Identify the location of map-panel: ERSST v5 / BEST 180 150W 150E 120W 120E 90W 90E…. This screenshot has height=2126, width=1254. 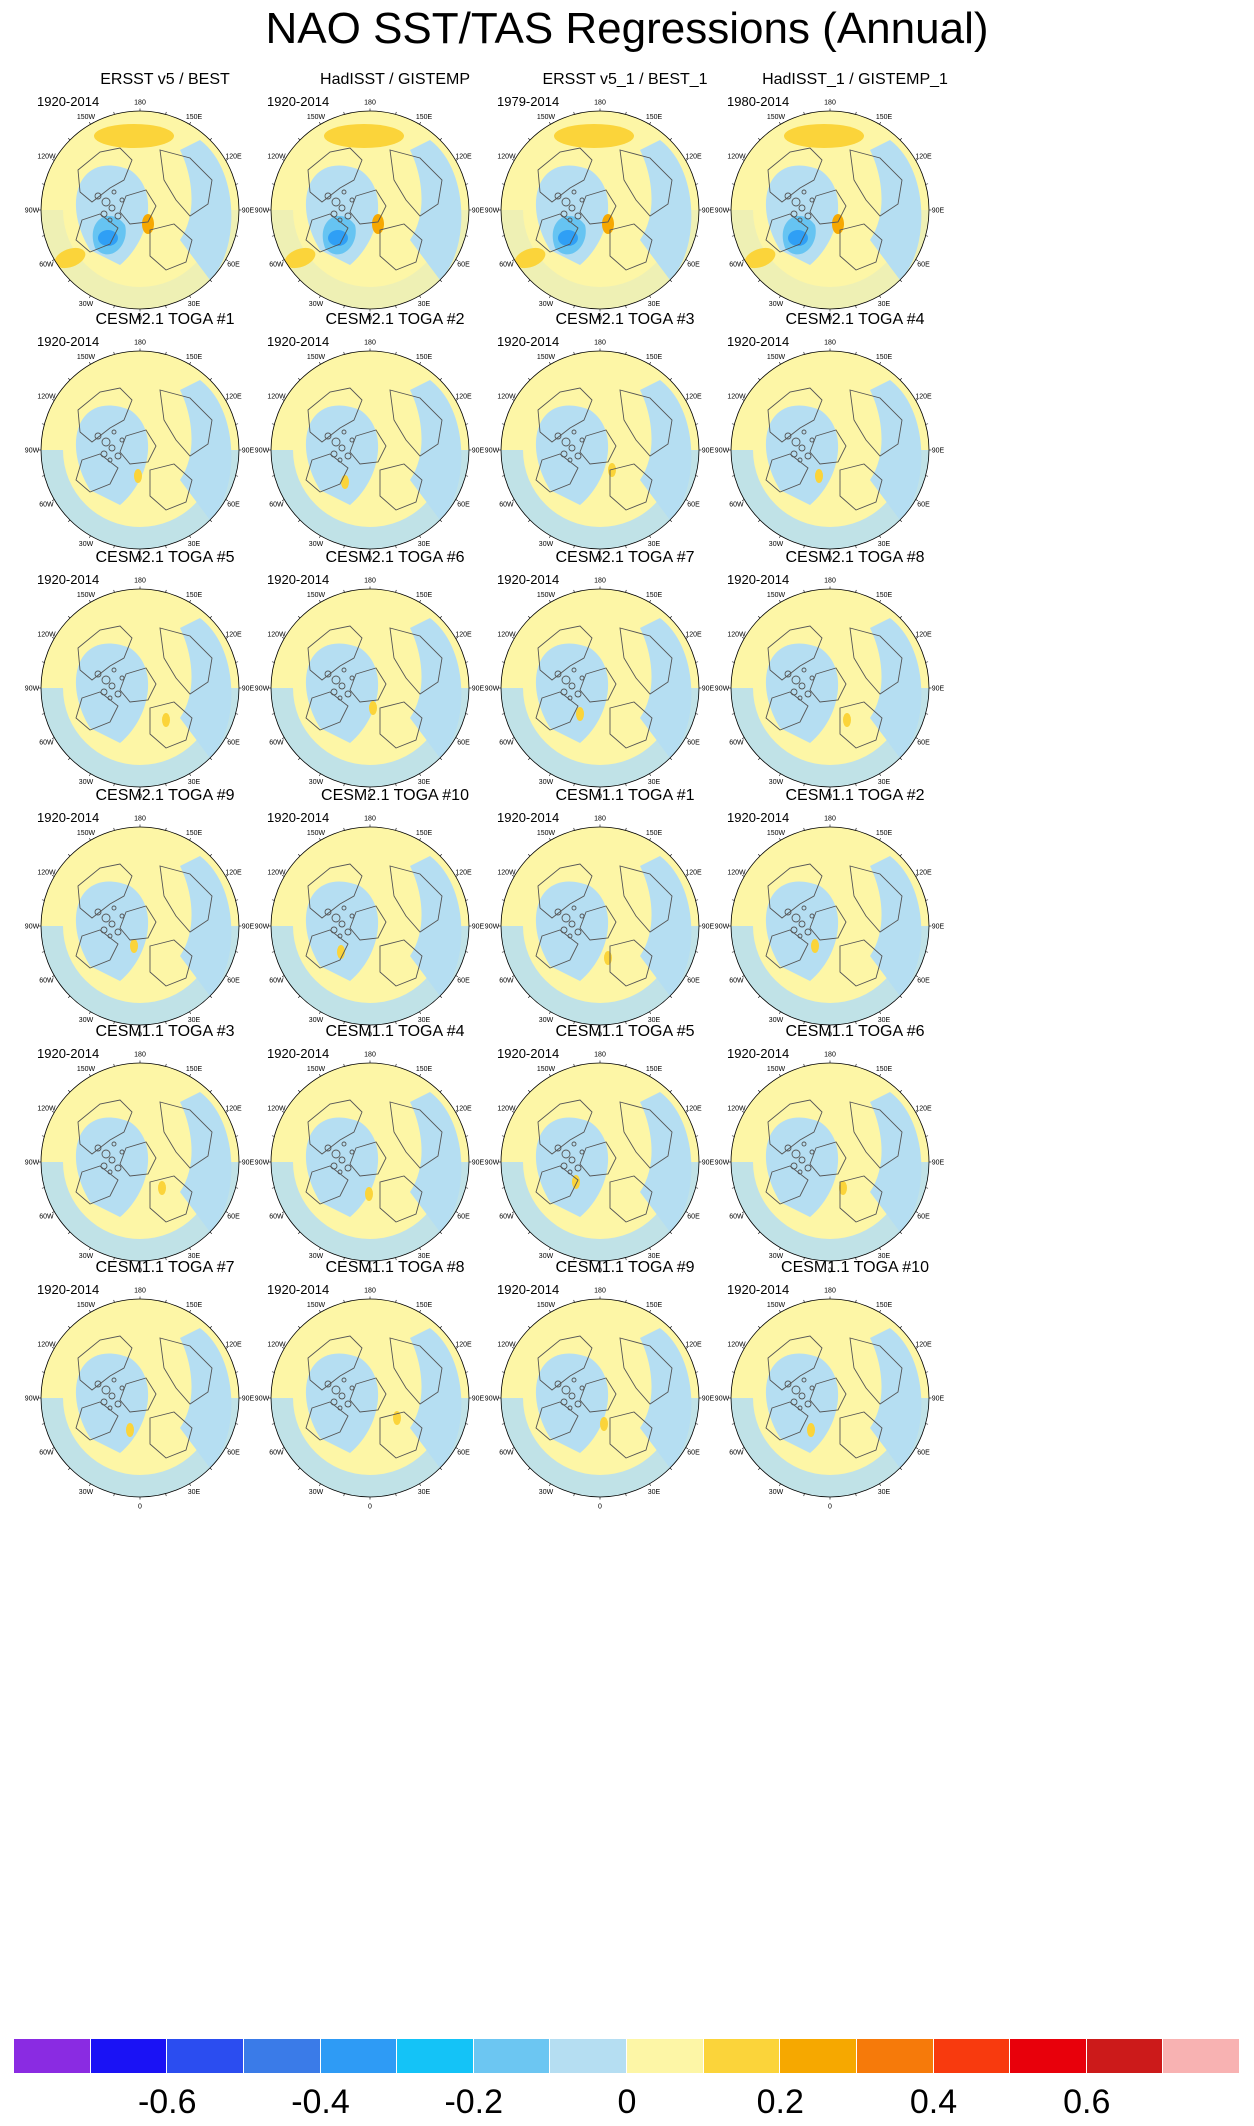
(165, 230).